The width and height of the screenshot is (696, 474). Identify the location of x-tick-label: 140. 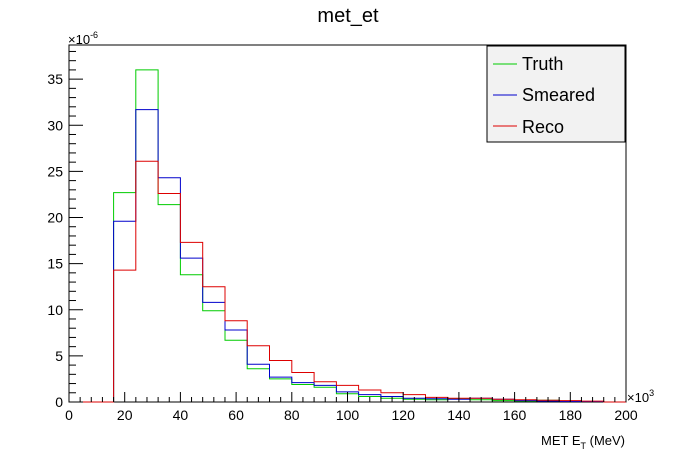
(459, 415).